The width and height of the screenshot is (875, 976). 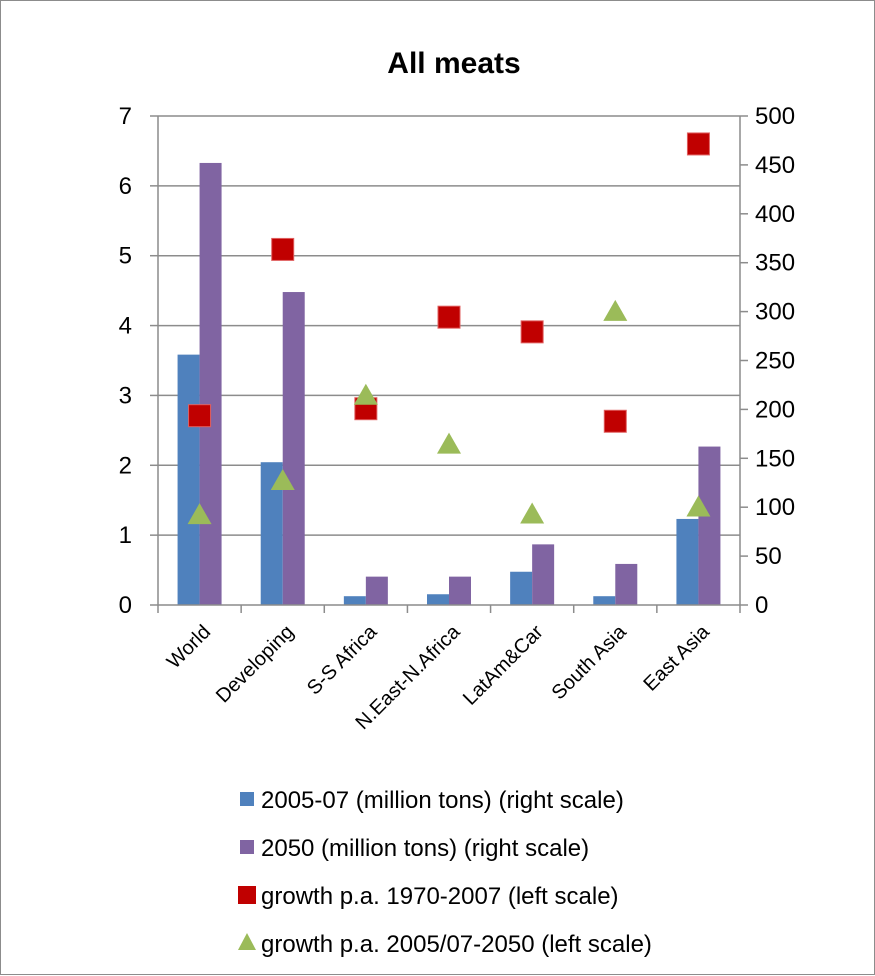 What do you see at coordinates (453, 63) in the screenshot?
I see `chart-title: All meats` at bounding box center [453, 63].